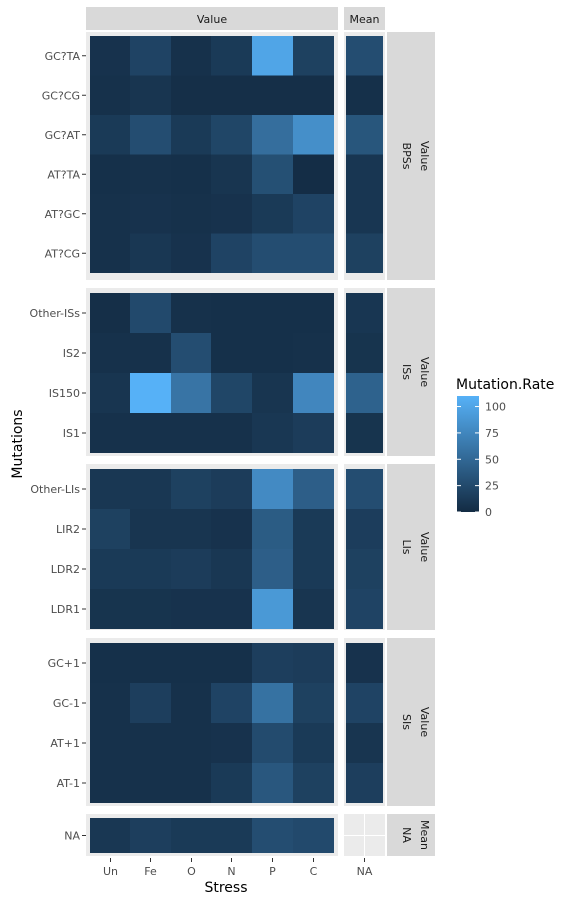 The height and width of the screenshot is (905, 562). I want to click on row-strip-label: BPSs, so click(406, 156).